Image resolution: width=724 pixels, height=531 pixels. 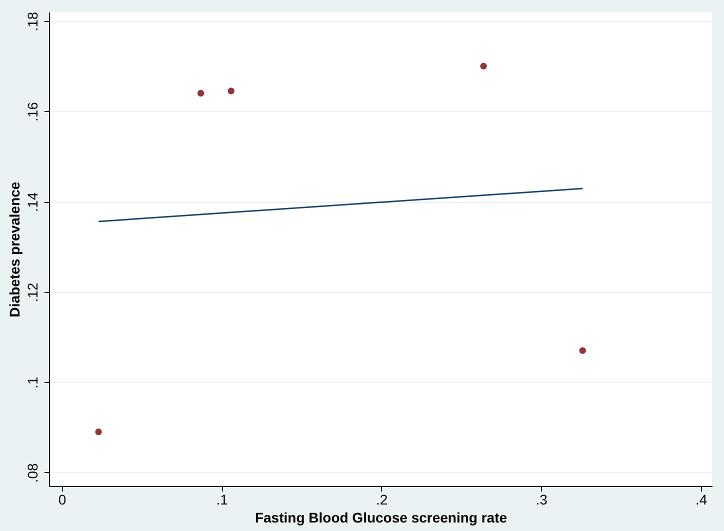 What do you see at coordinates (62, 500) in the screenshot?
I see `x-tick-label: 0` at bounding box center [62, 500].